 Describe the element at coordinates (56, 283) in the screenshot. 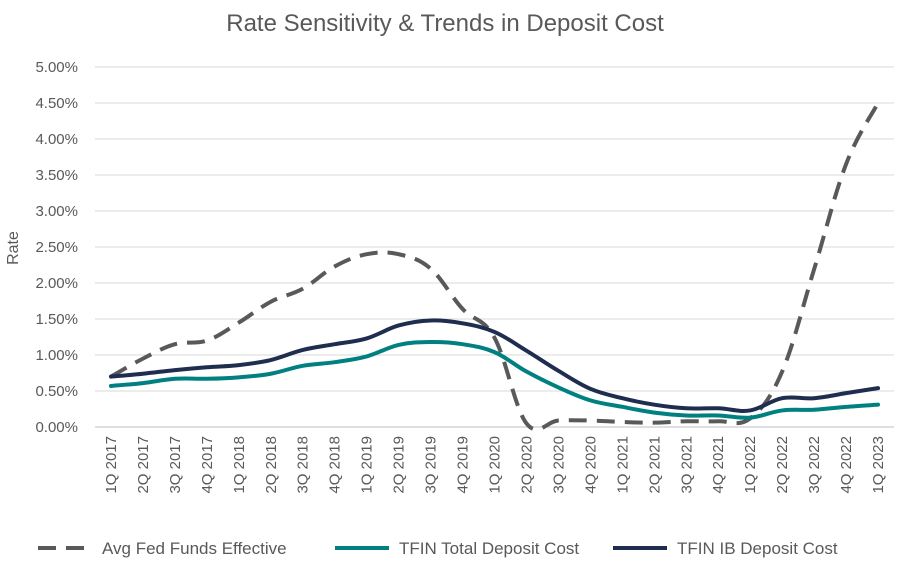

I see `y-tick-label: 2.00%` at that location.